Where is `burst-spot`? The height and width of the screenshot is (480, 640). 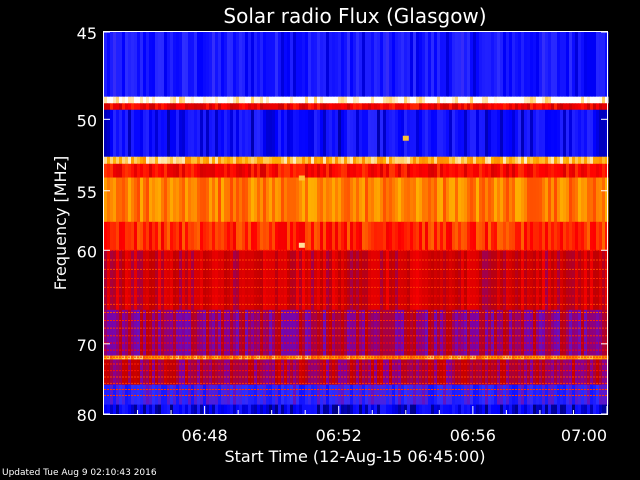 burst-spot is located at coordinates (301, 245).